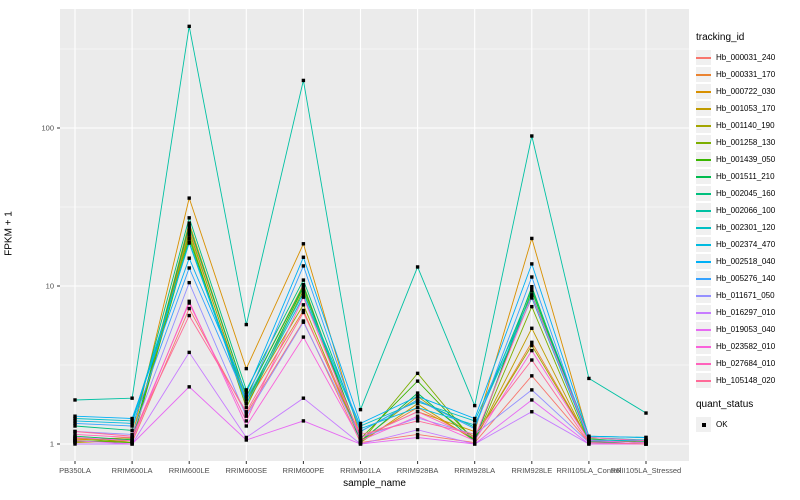 The height and width of the screenshot is (500, 800). I want to click on legend-item-Hb_002045_160: Hb_002045_160, so click(748, 193).